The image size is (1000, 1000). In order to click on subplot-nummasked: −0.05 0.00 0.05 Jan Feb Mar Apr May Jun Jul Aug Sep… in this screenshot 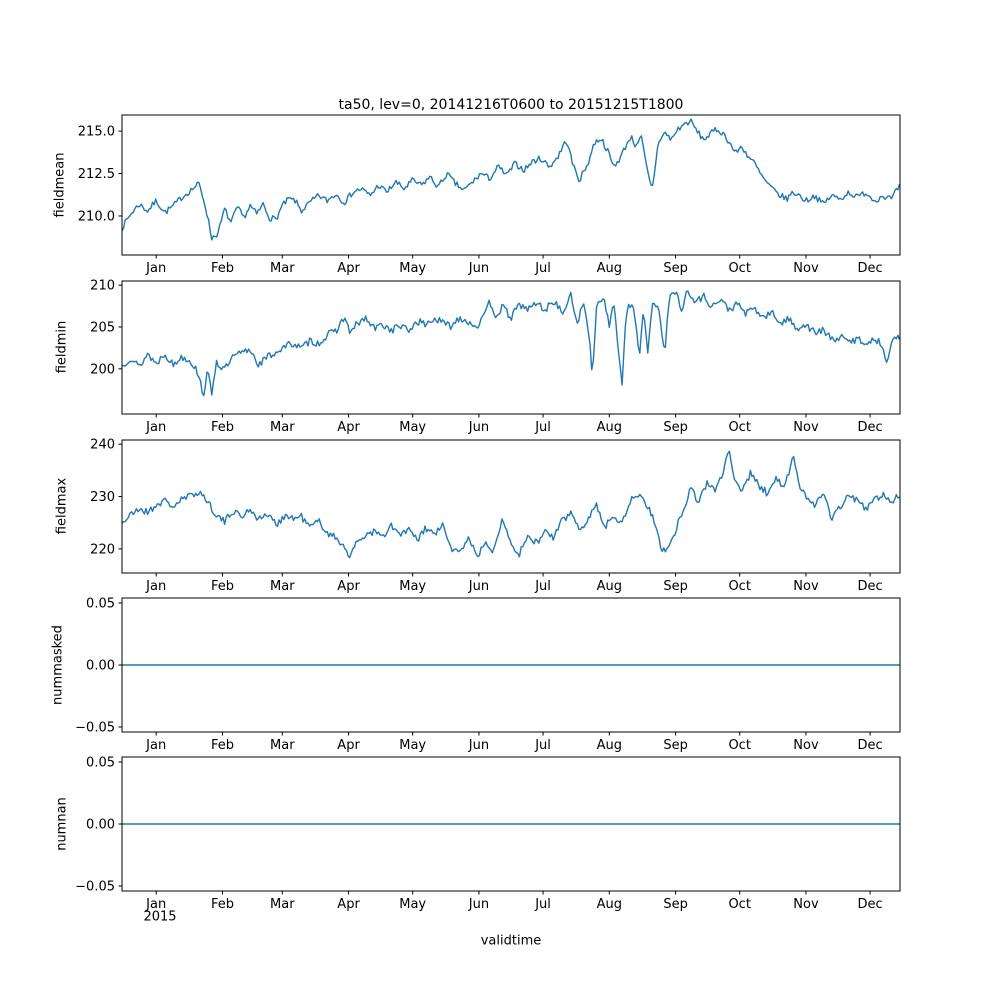, I will do `click(488, 674)`.